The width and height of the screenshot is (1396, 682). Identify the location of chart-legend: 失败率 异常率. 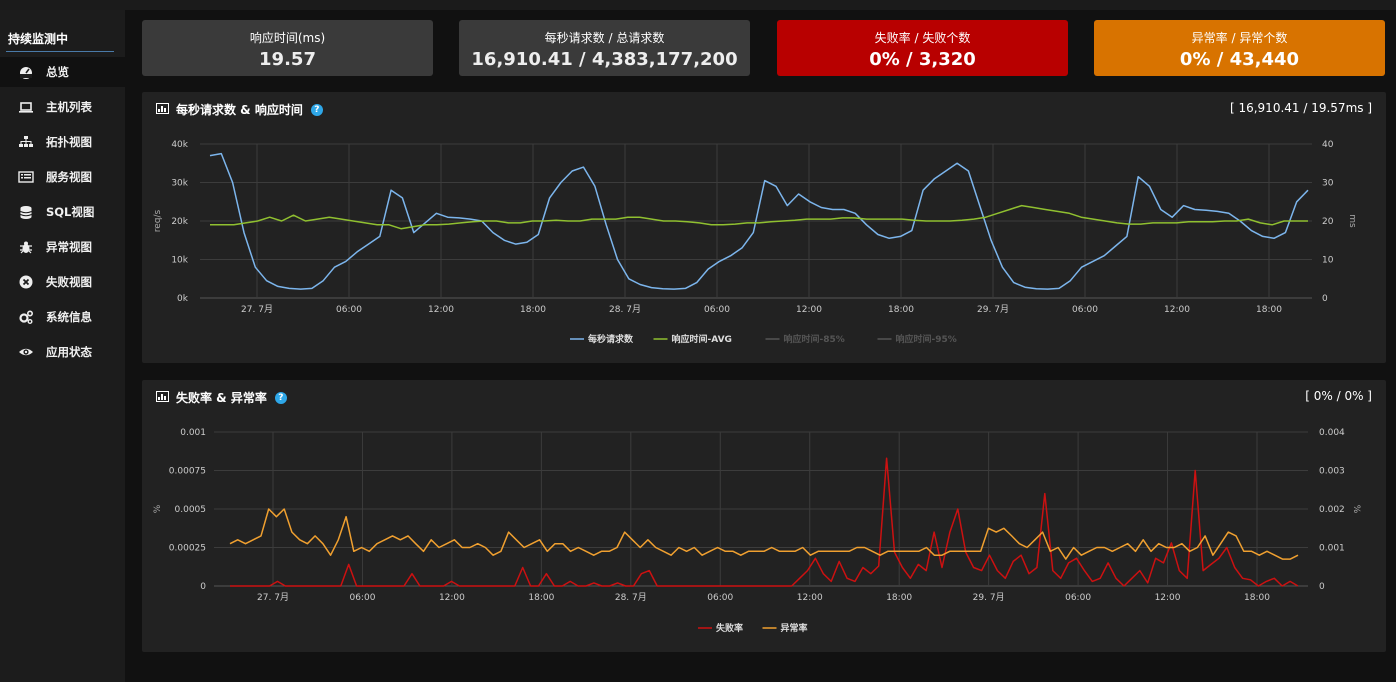
(753, 628).